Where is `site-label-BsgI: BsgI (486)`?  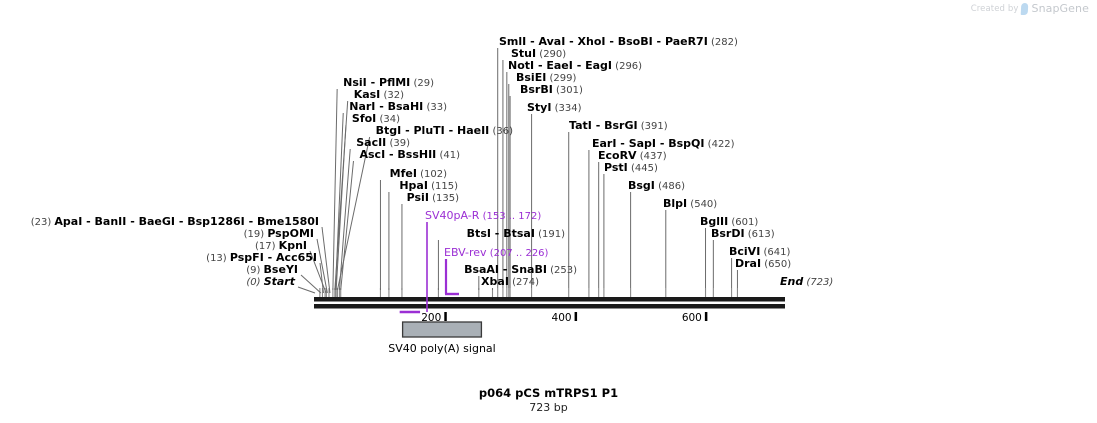 site-label-BsgI: BsgI (486) is located at coordinates (656, 186).